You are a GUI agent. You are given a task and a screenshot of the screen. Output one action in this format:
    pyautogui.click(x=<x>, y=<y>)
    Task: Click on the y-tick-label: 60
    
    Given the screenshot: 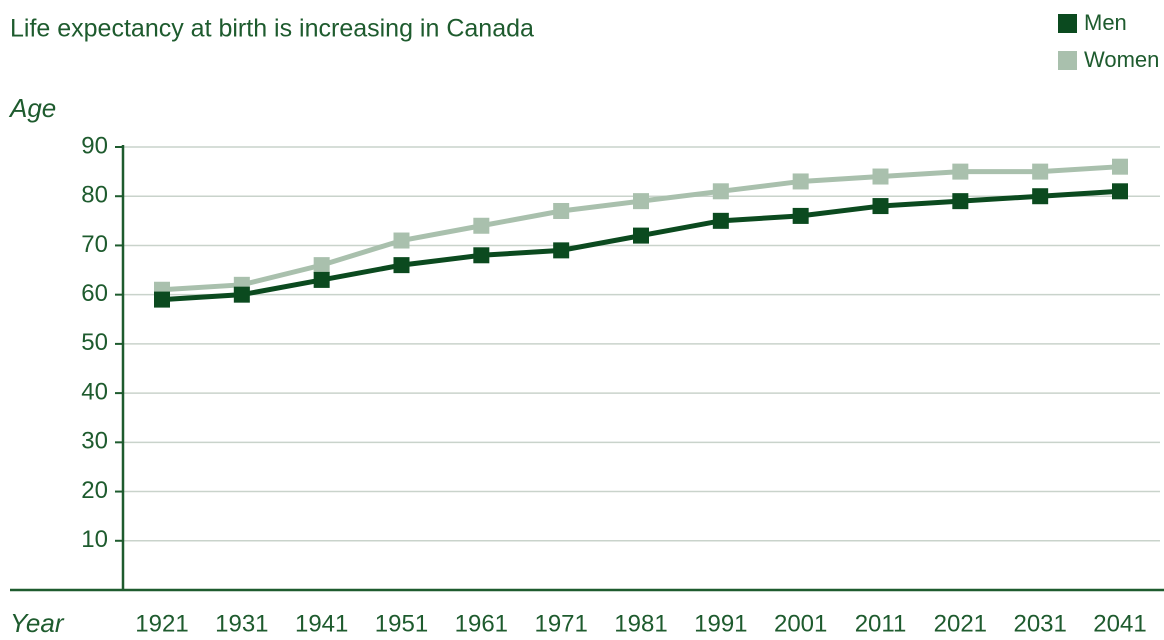 What is the action you would take?
    pyautogui.click(x=94, y=293)
    